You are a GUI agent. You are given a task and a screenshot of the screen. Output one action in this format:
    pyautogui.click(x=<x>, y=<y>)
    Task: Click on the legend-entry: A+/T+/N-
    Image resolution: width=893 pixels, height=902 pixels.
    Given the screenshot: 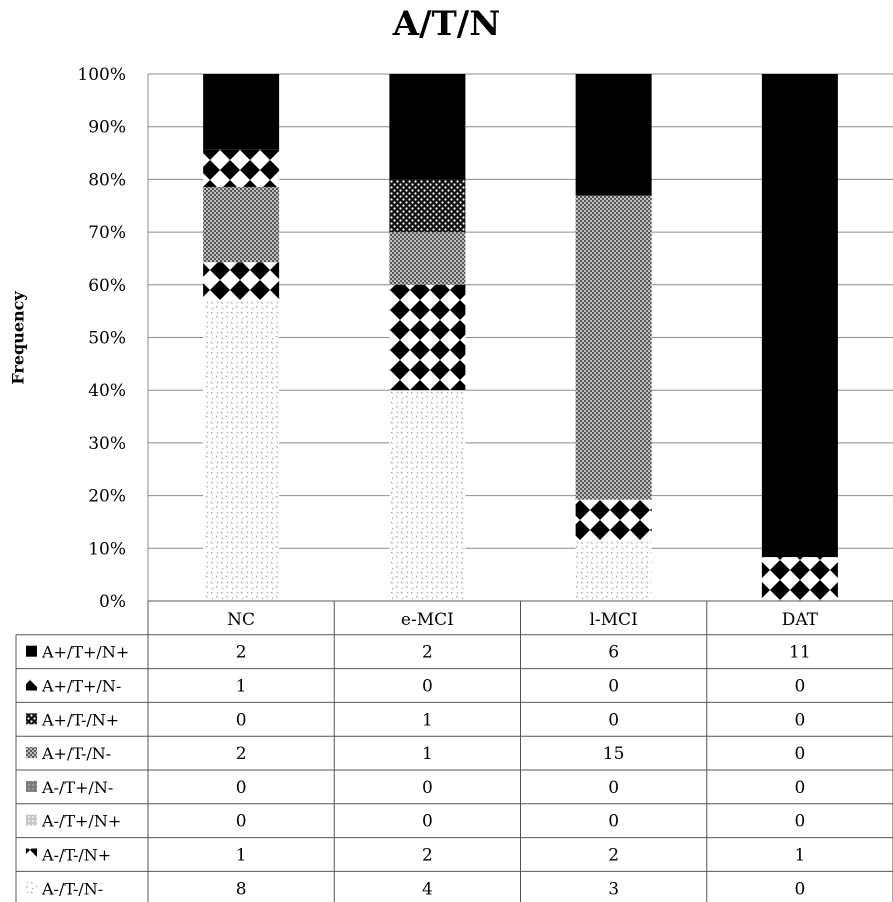 What is the action you would take?
    pyautogui.click(x=81, y=686)
    